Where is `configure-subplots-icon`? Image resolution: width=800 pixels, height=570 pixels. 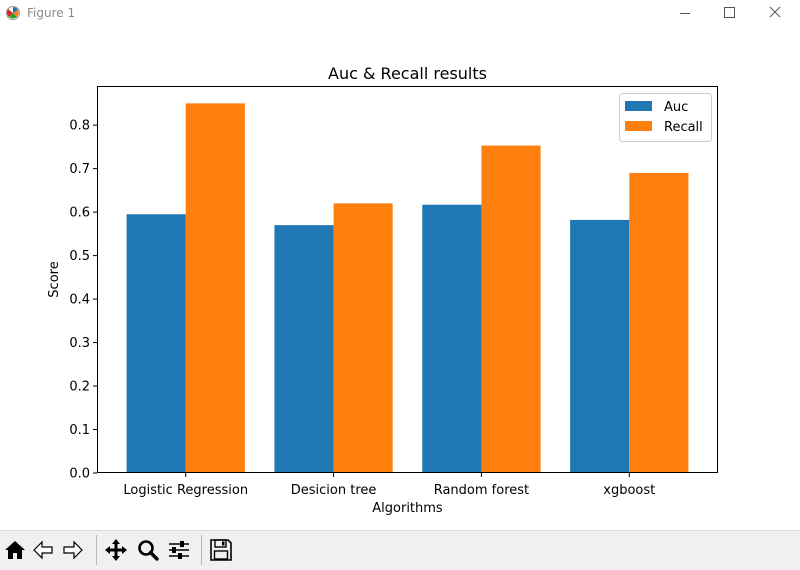 configure-subplots-icon is located at coordinates (179, 550).